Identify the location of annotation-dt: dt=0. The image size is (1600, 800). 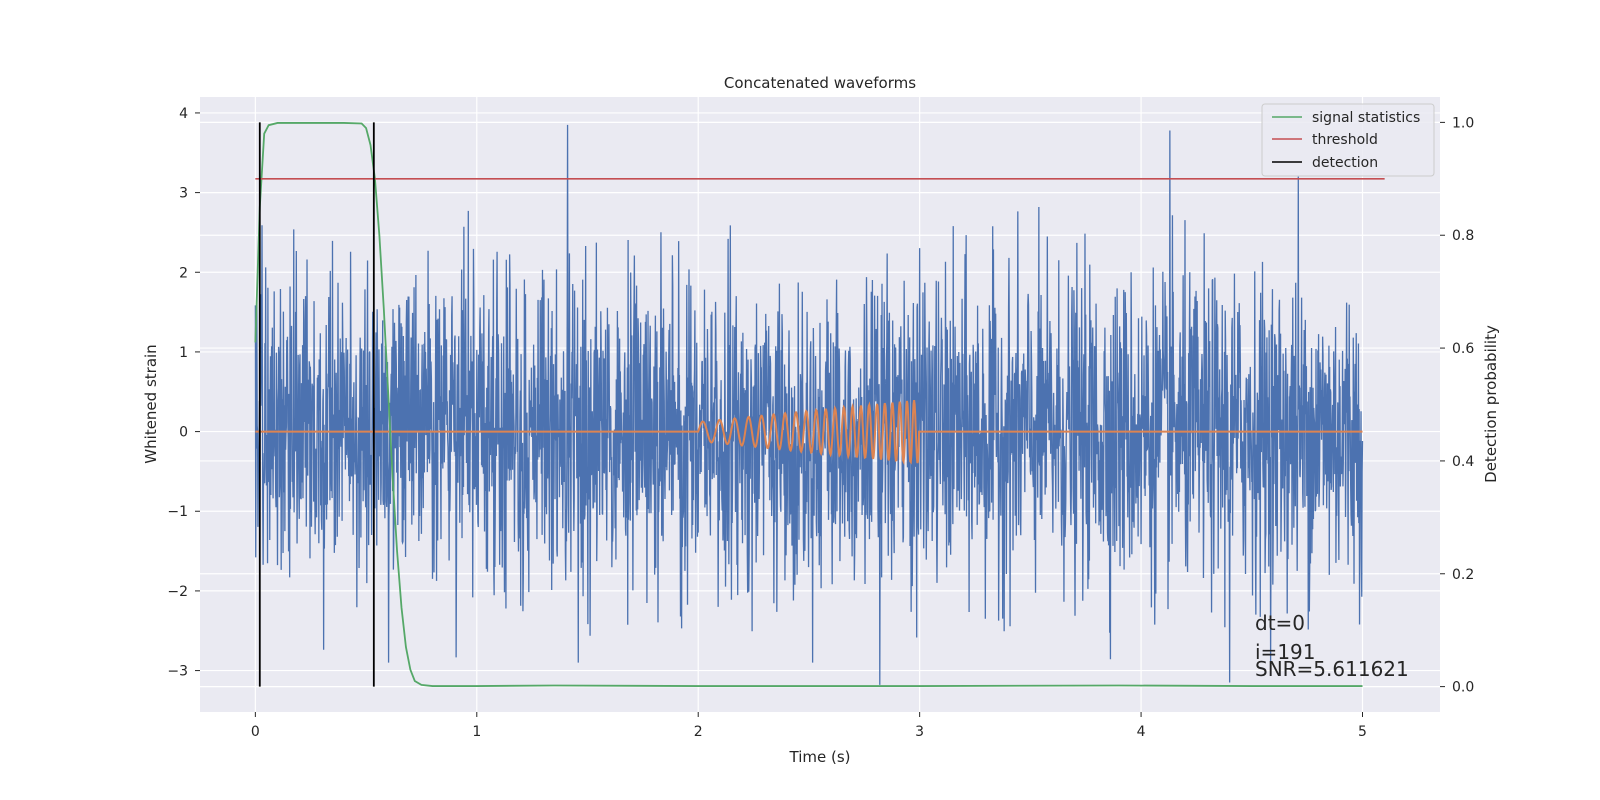
(1280, 623).